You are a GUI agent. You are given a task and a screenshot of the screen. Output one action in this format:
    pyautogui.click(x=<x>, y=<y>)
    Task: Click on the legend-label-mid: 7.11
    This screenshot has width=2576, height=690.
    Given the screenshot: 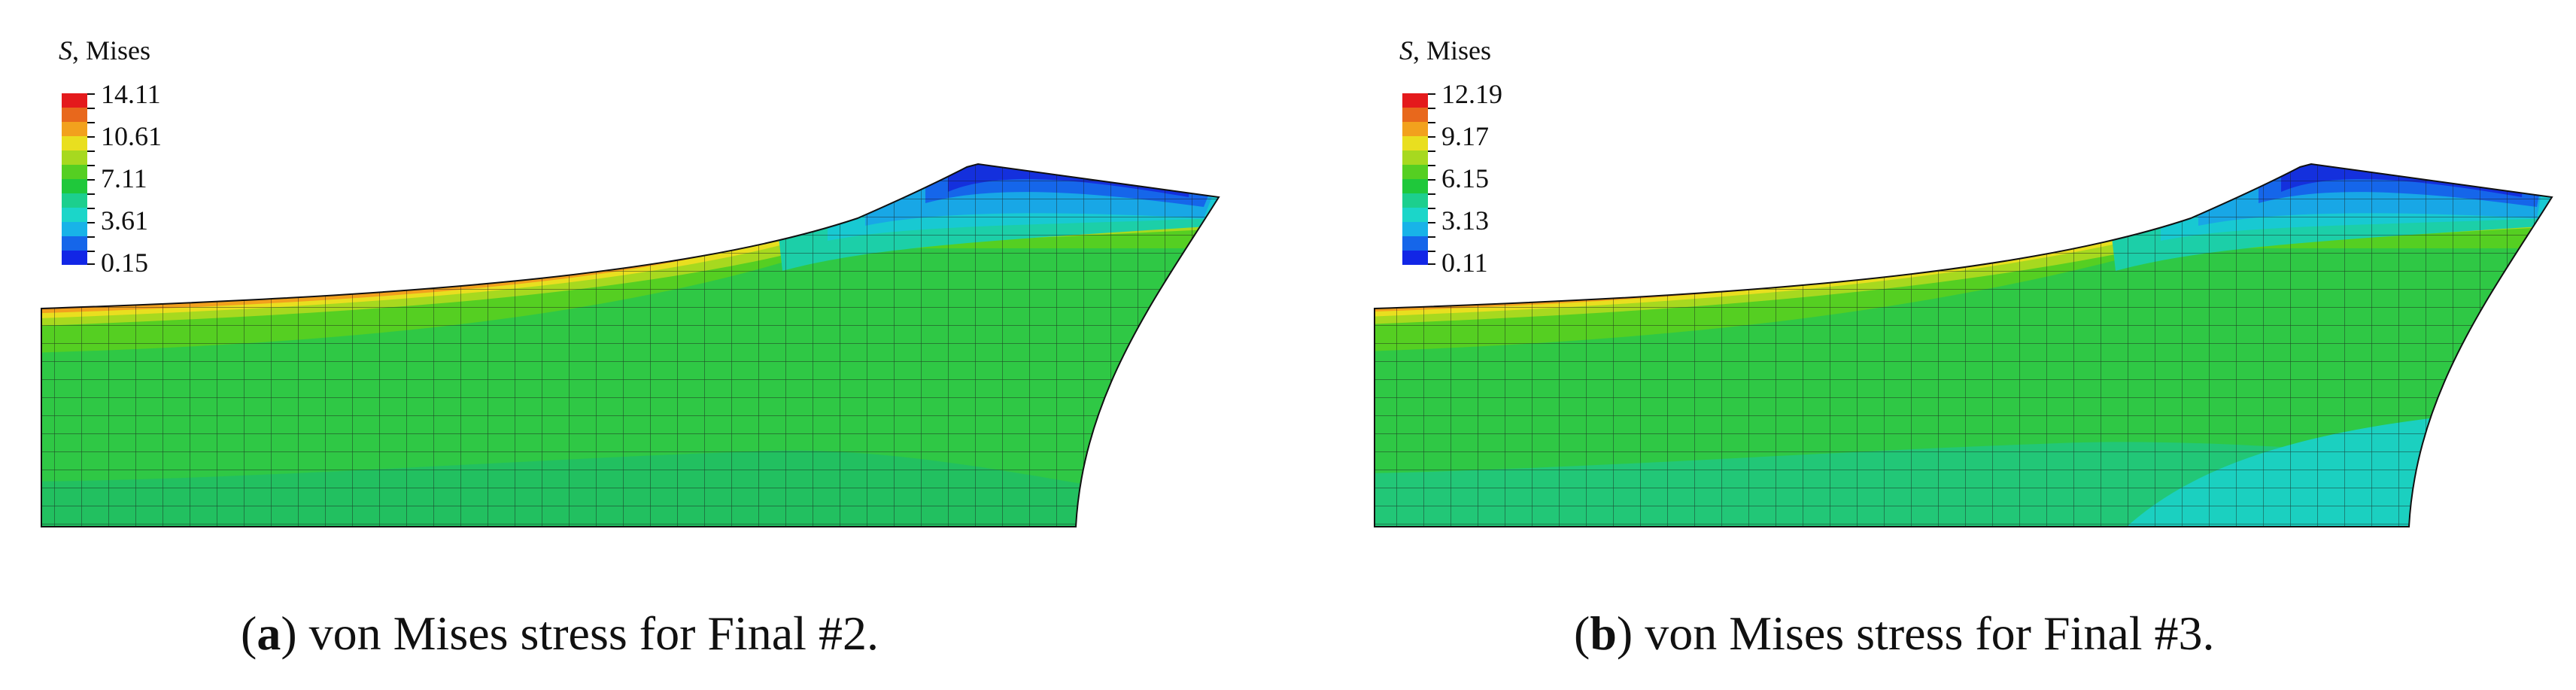 What is the action you would take?
    pyautogui.click(x=124, y=178)
    